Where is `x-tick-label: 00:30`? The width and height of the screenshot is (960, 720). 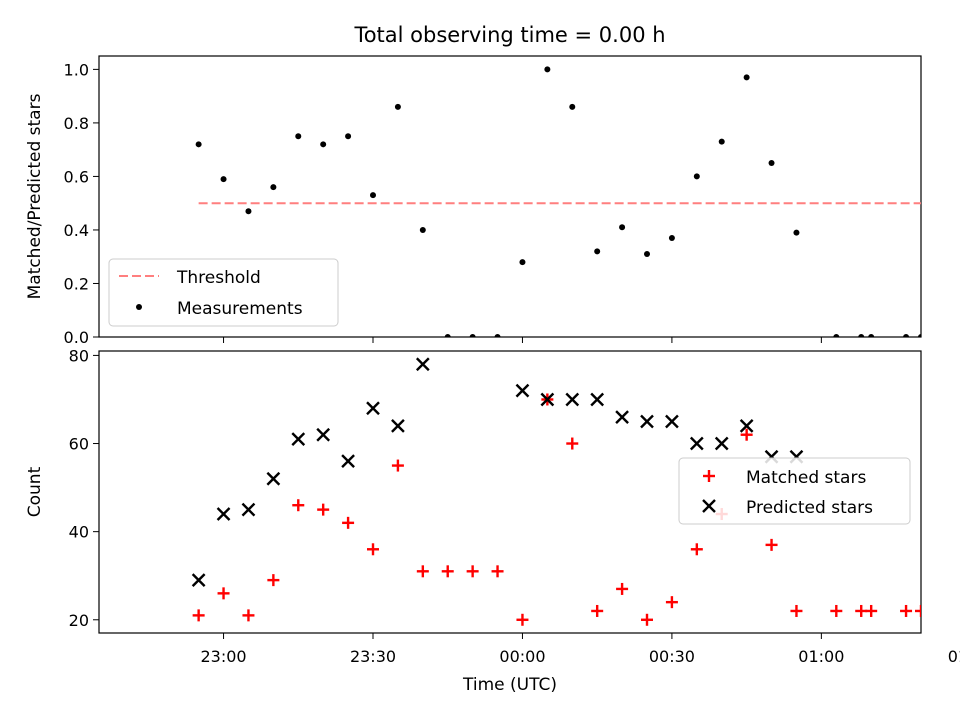 x-tick-label: 00:30 is located at coordinates (672, 656).